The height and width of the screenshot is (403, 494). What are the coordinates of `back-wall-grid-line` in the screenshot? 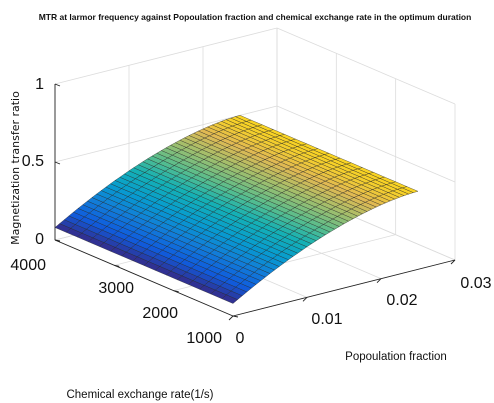 It's located at (166, 56).